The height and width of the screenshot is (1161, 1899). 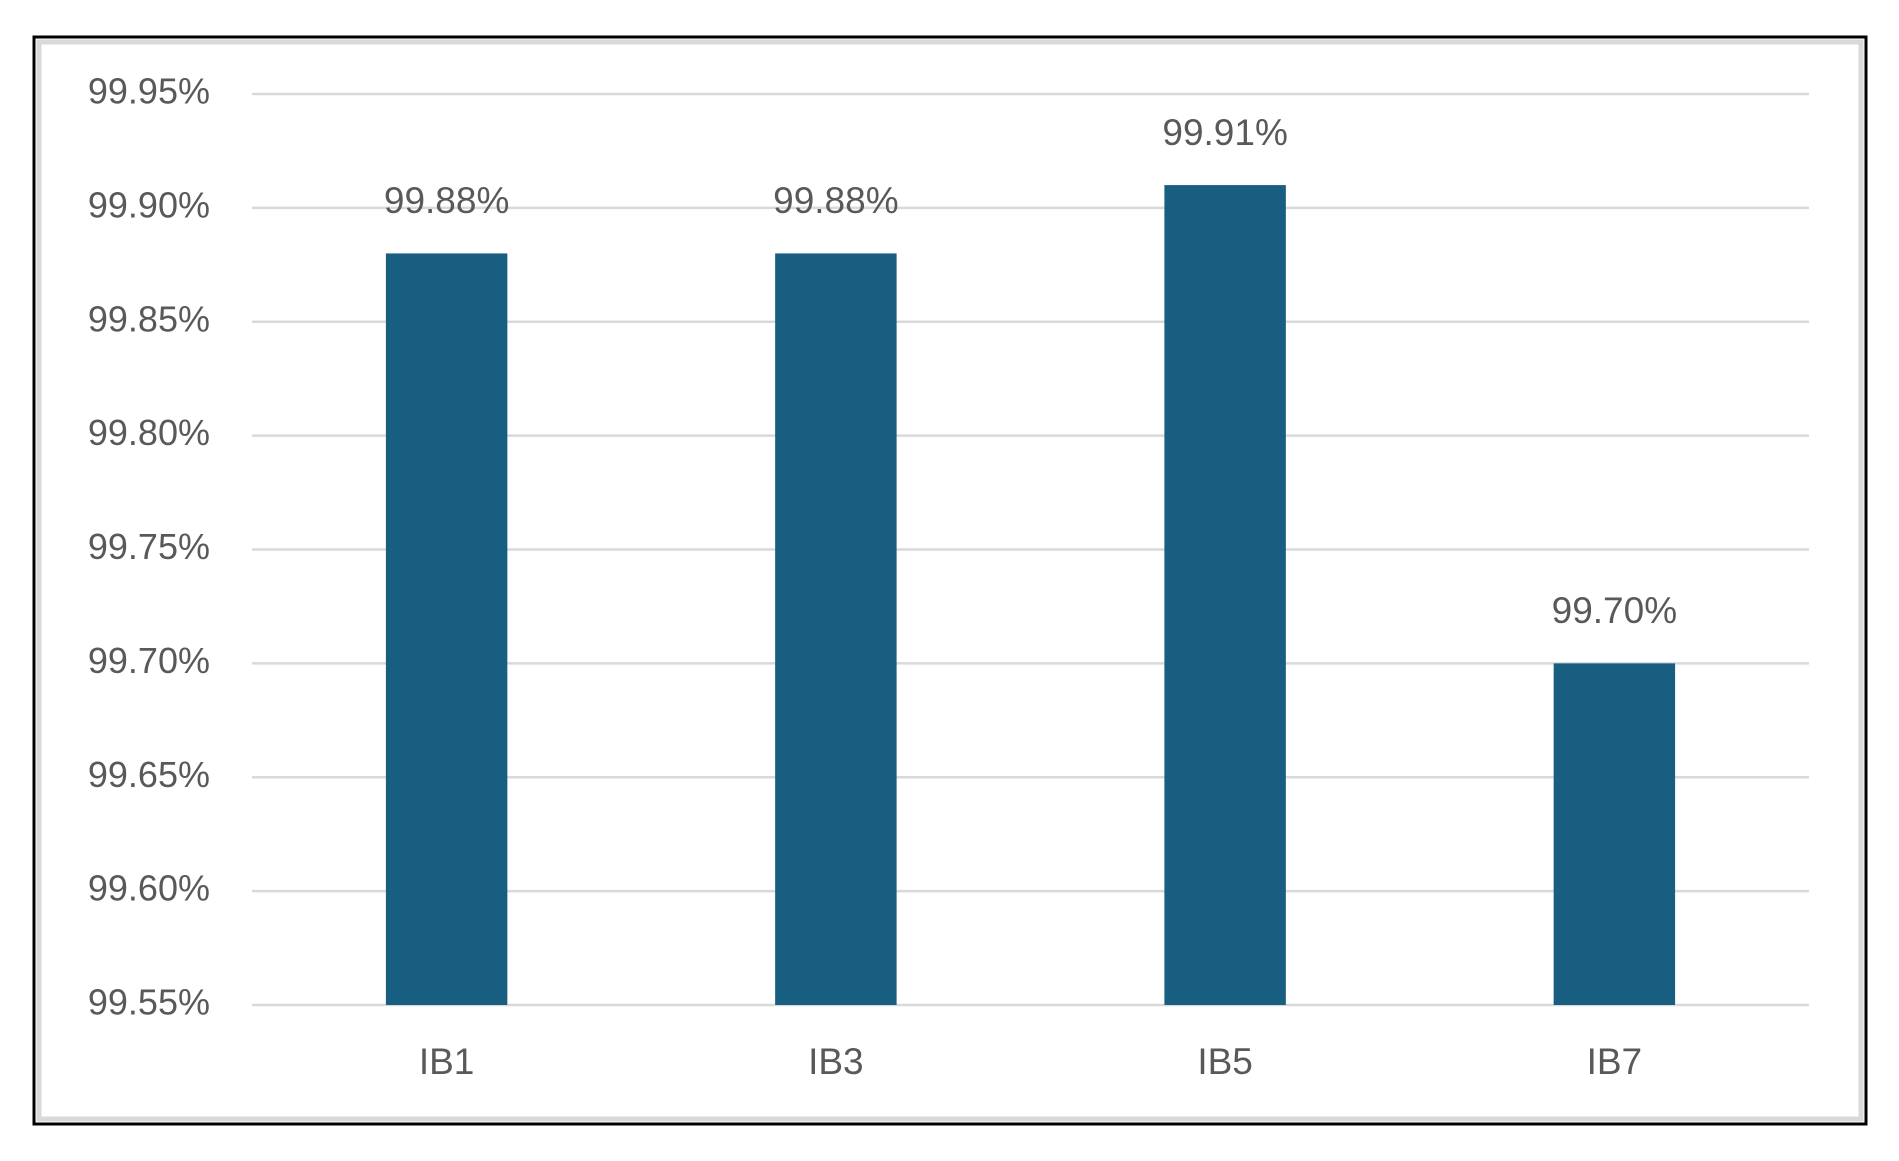 I want to click on y-tick-label: 99.70%, so click(x=149, y=660).